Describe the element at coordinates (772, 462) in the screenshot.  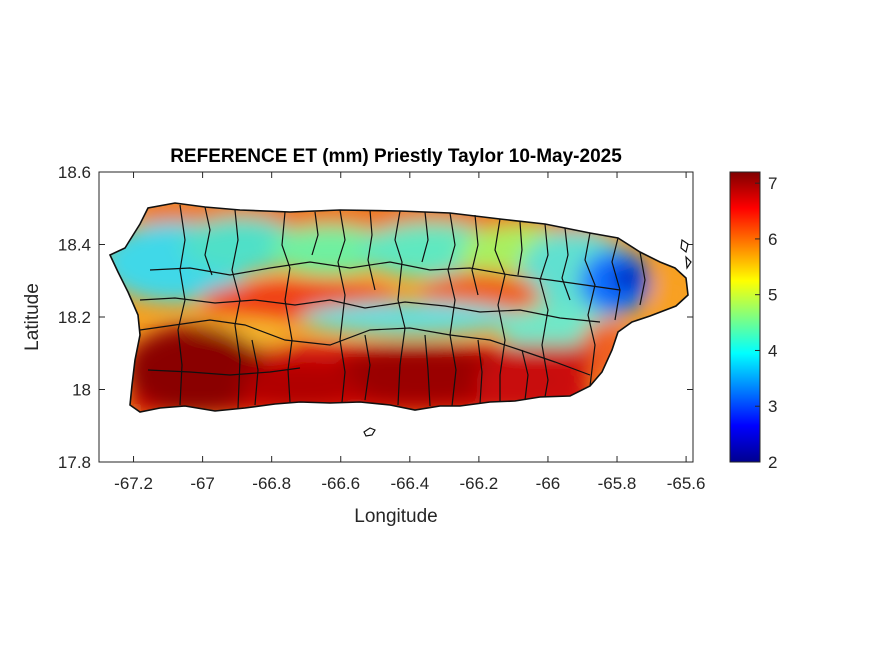
I see `colorbar-tick-label: 2` at that location.